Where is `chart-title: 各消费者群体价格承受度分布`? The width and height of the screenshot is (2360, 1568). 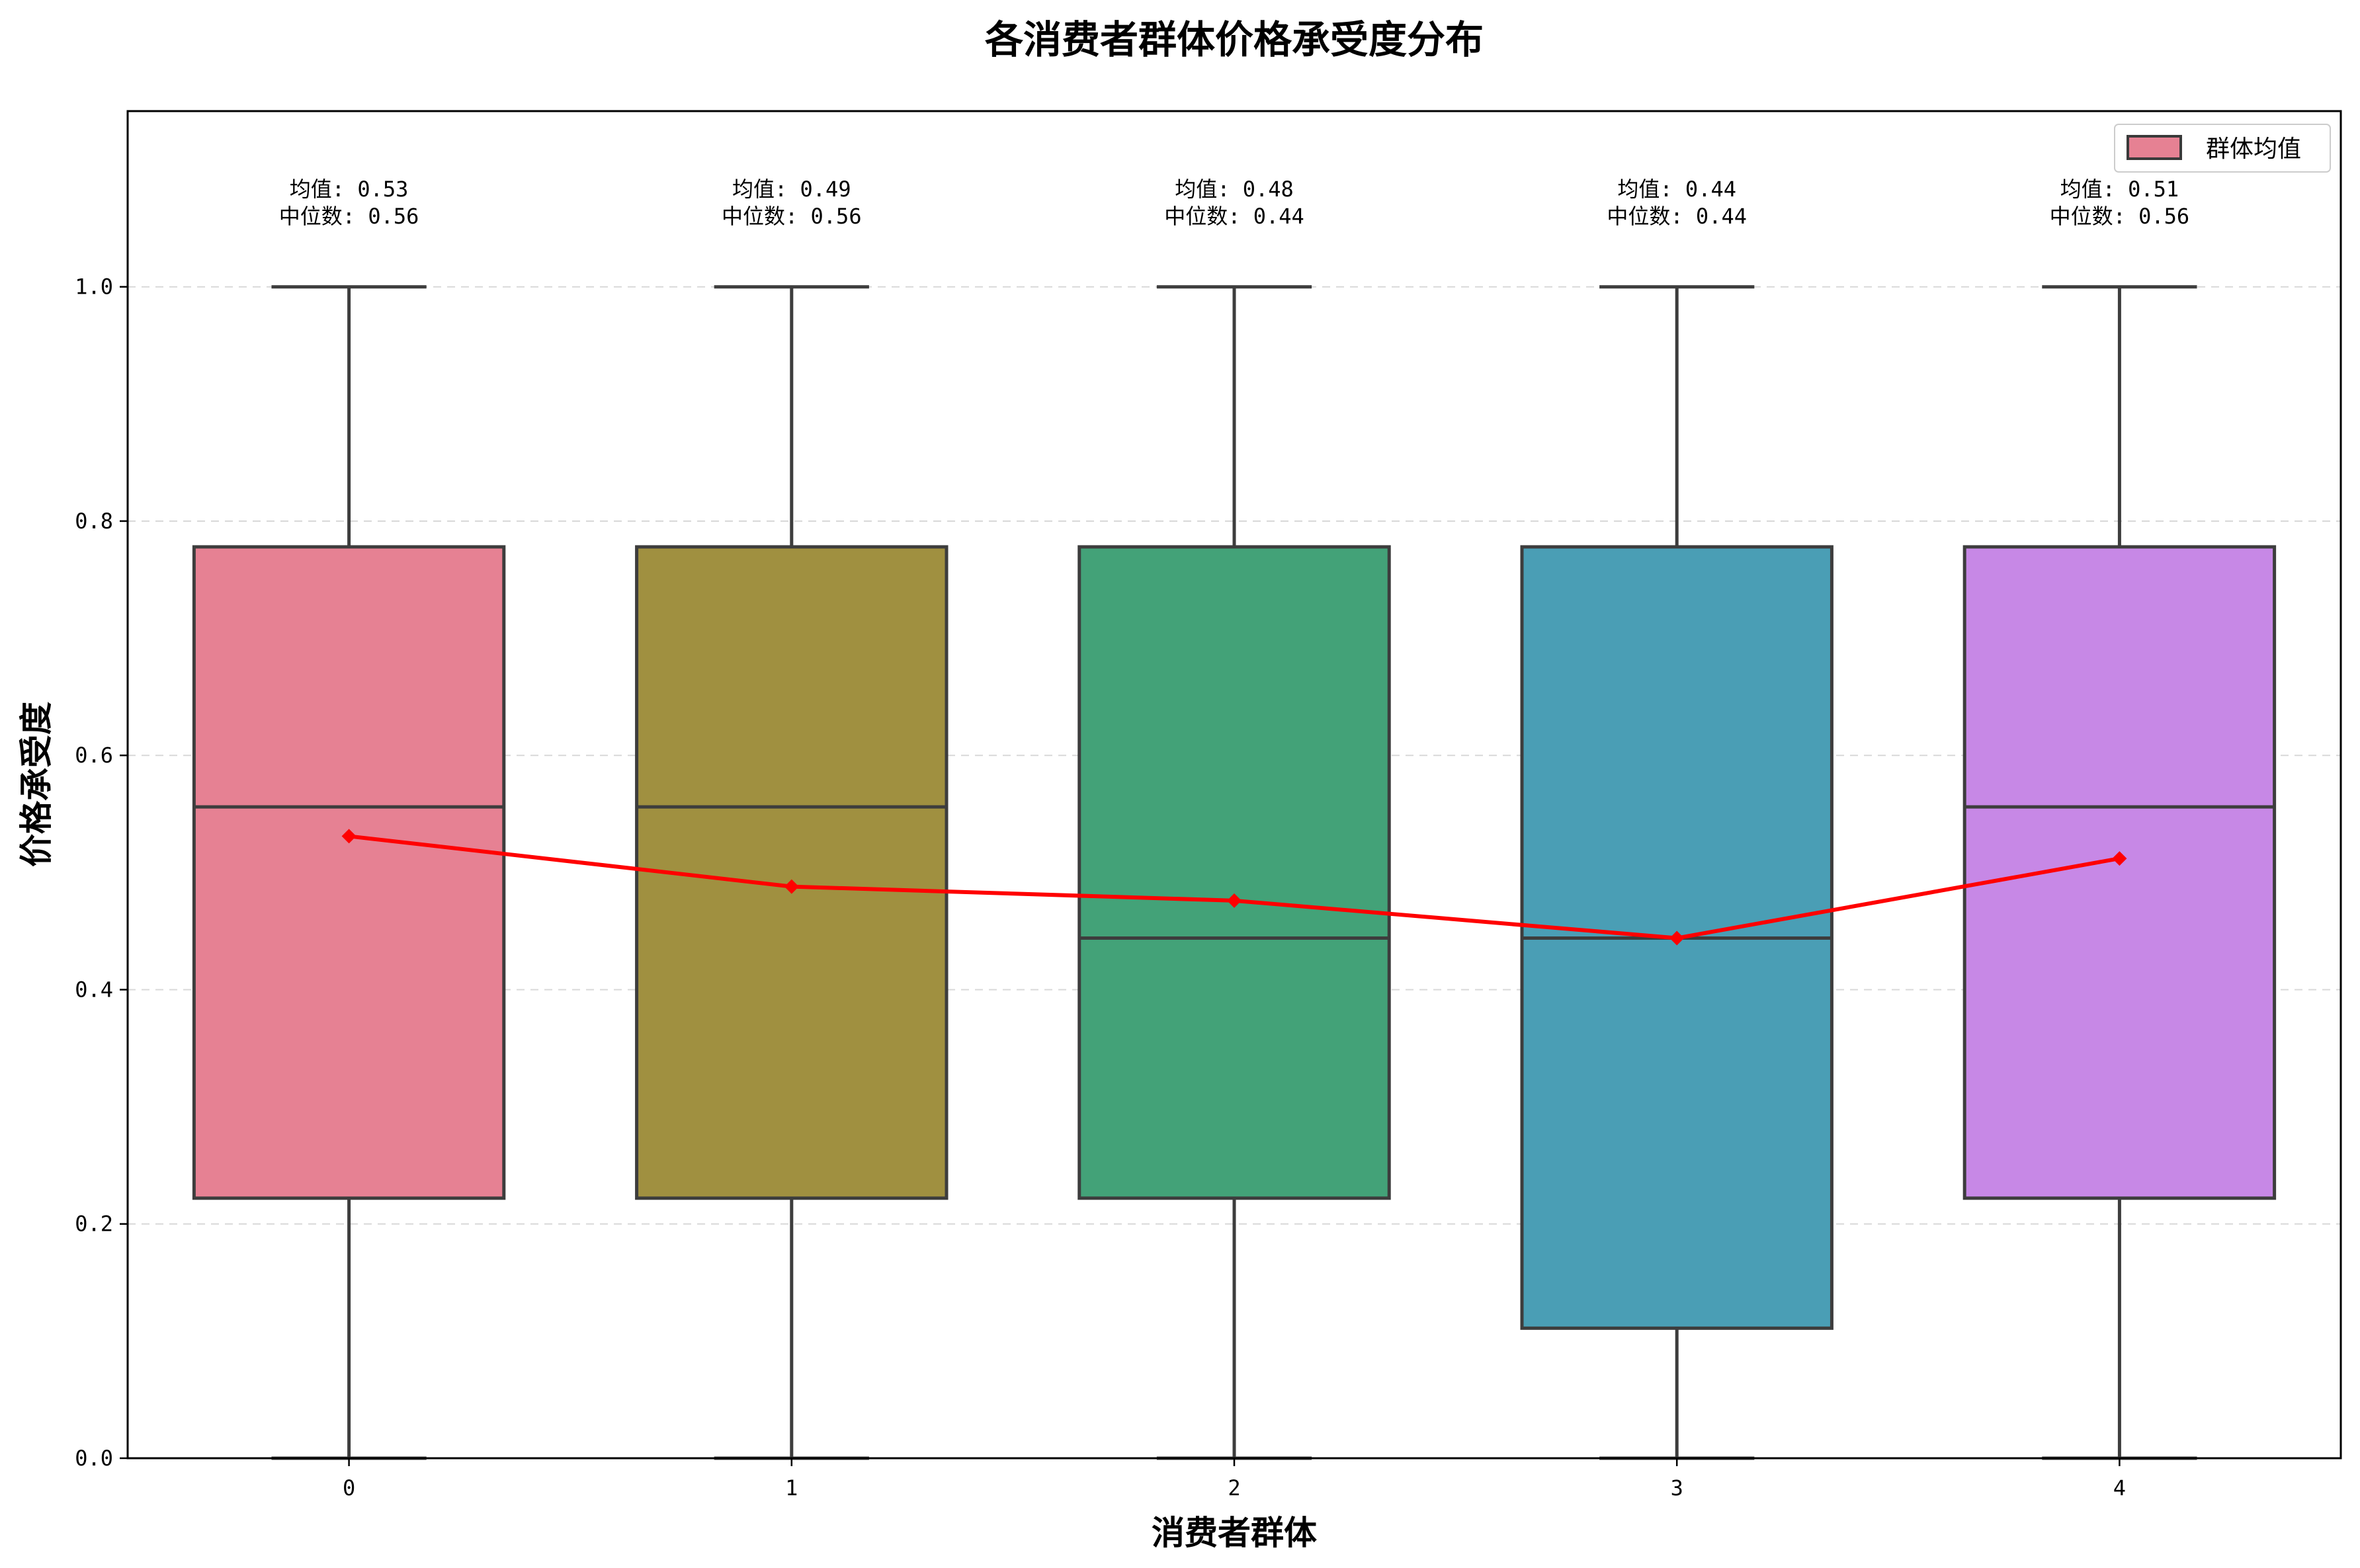 chart-title: 各消费者群体价格承受度分布 is located at coordinates (1234, 39).